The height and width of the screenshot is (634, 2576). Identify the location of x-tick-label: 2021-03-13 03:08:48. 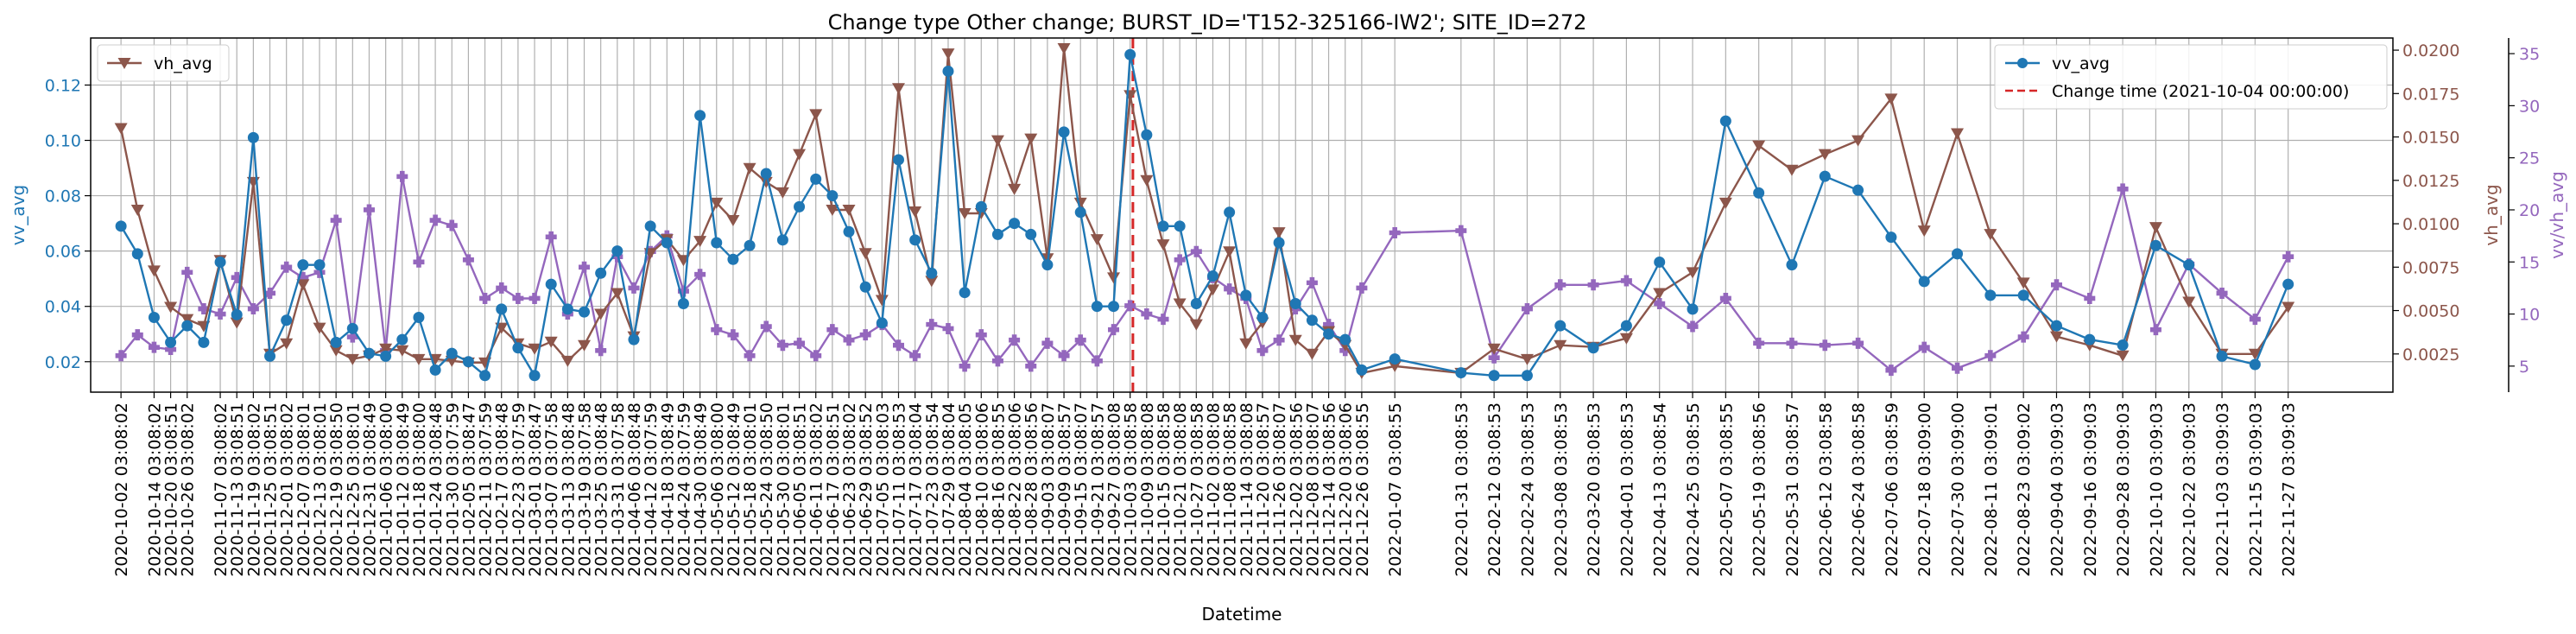
(568, 490).